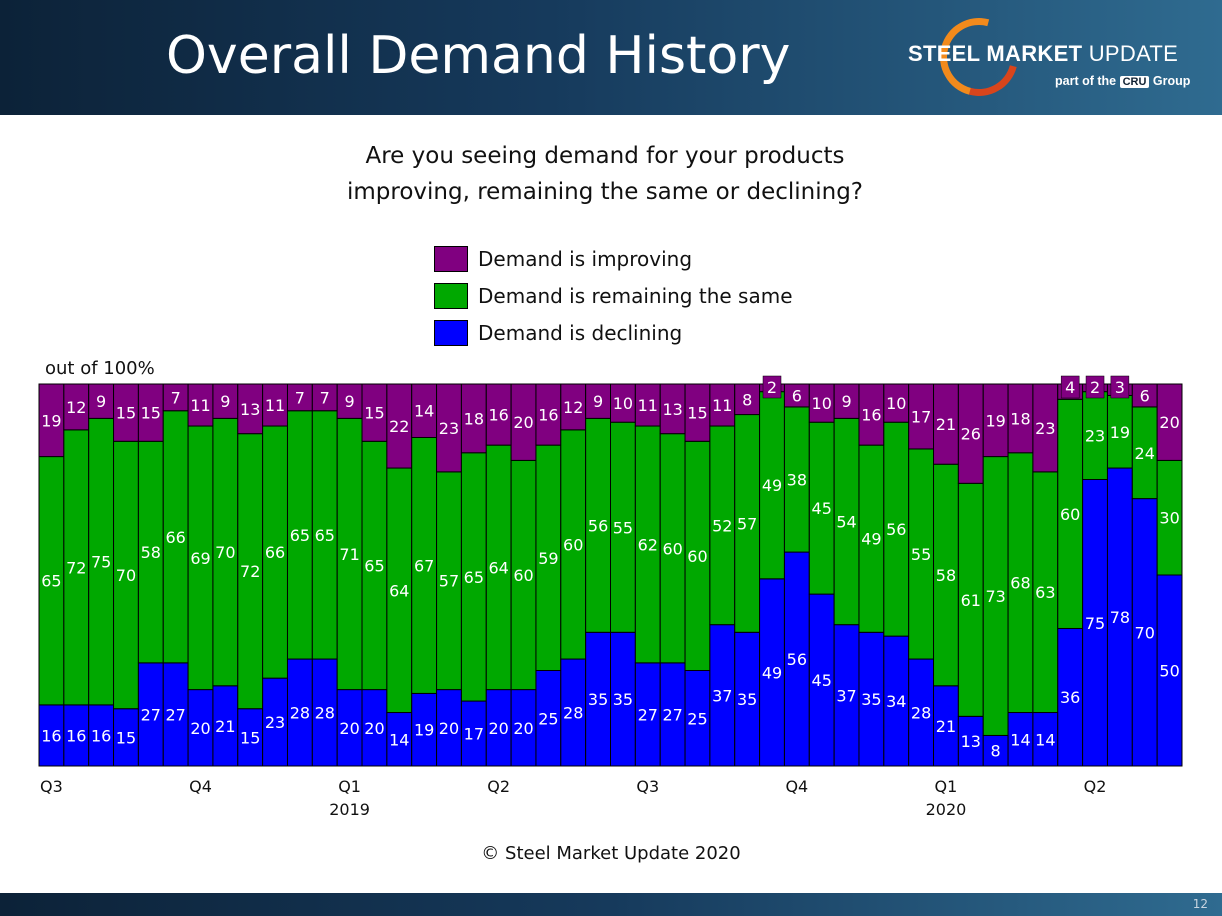  Describe the element at coordinates (1145, 632) in the screenshot. I see `data-label-declining-44: 70` at that location.